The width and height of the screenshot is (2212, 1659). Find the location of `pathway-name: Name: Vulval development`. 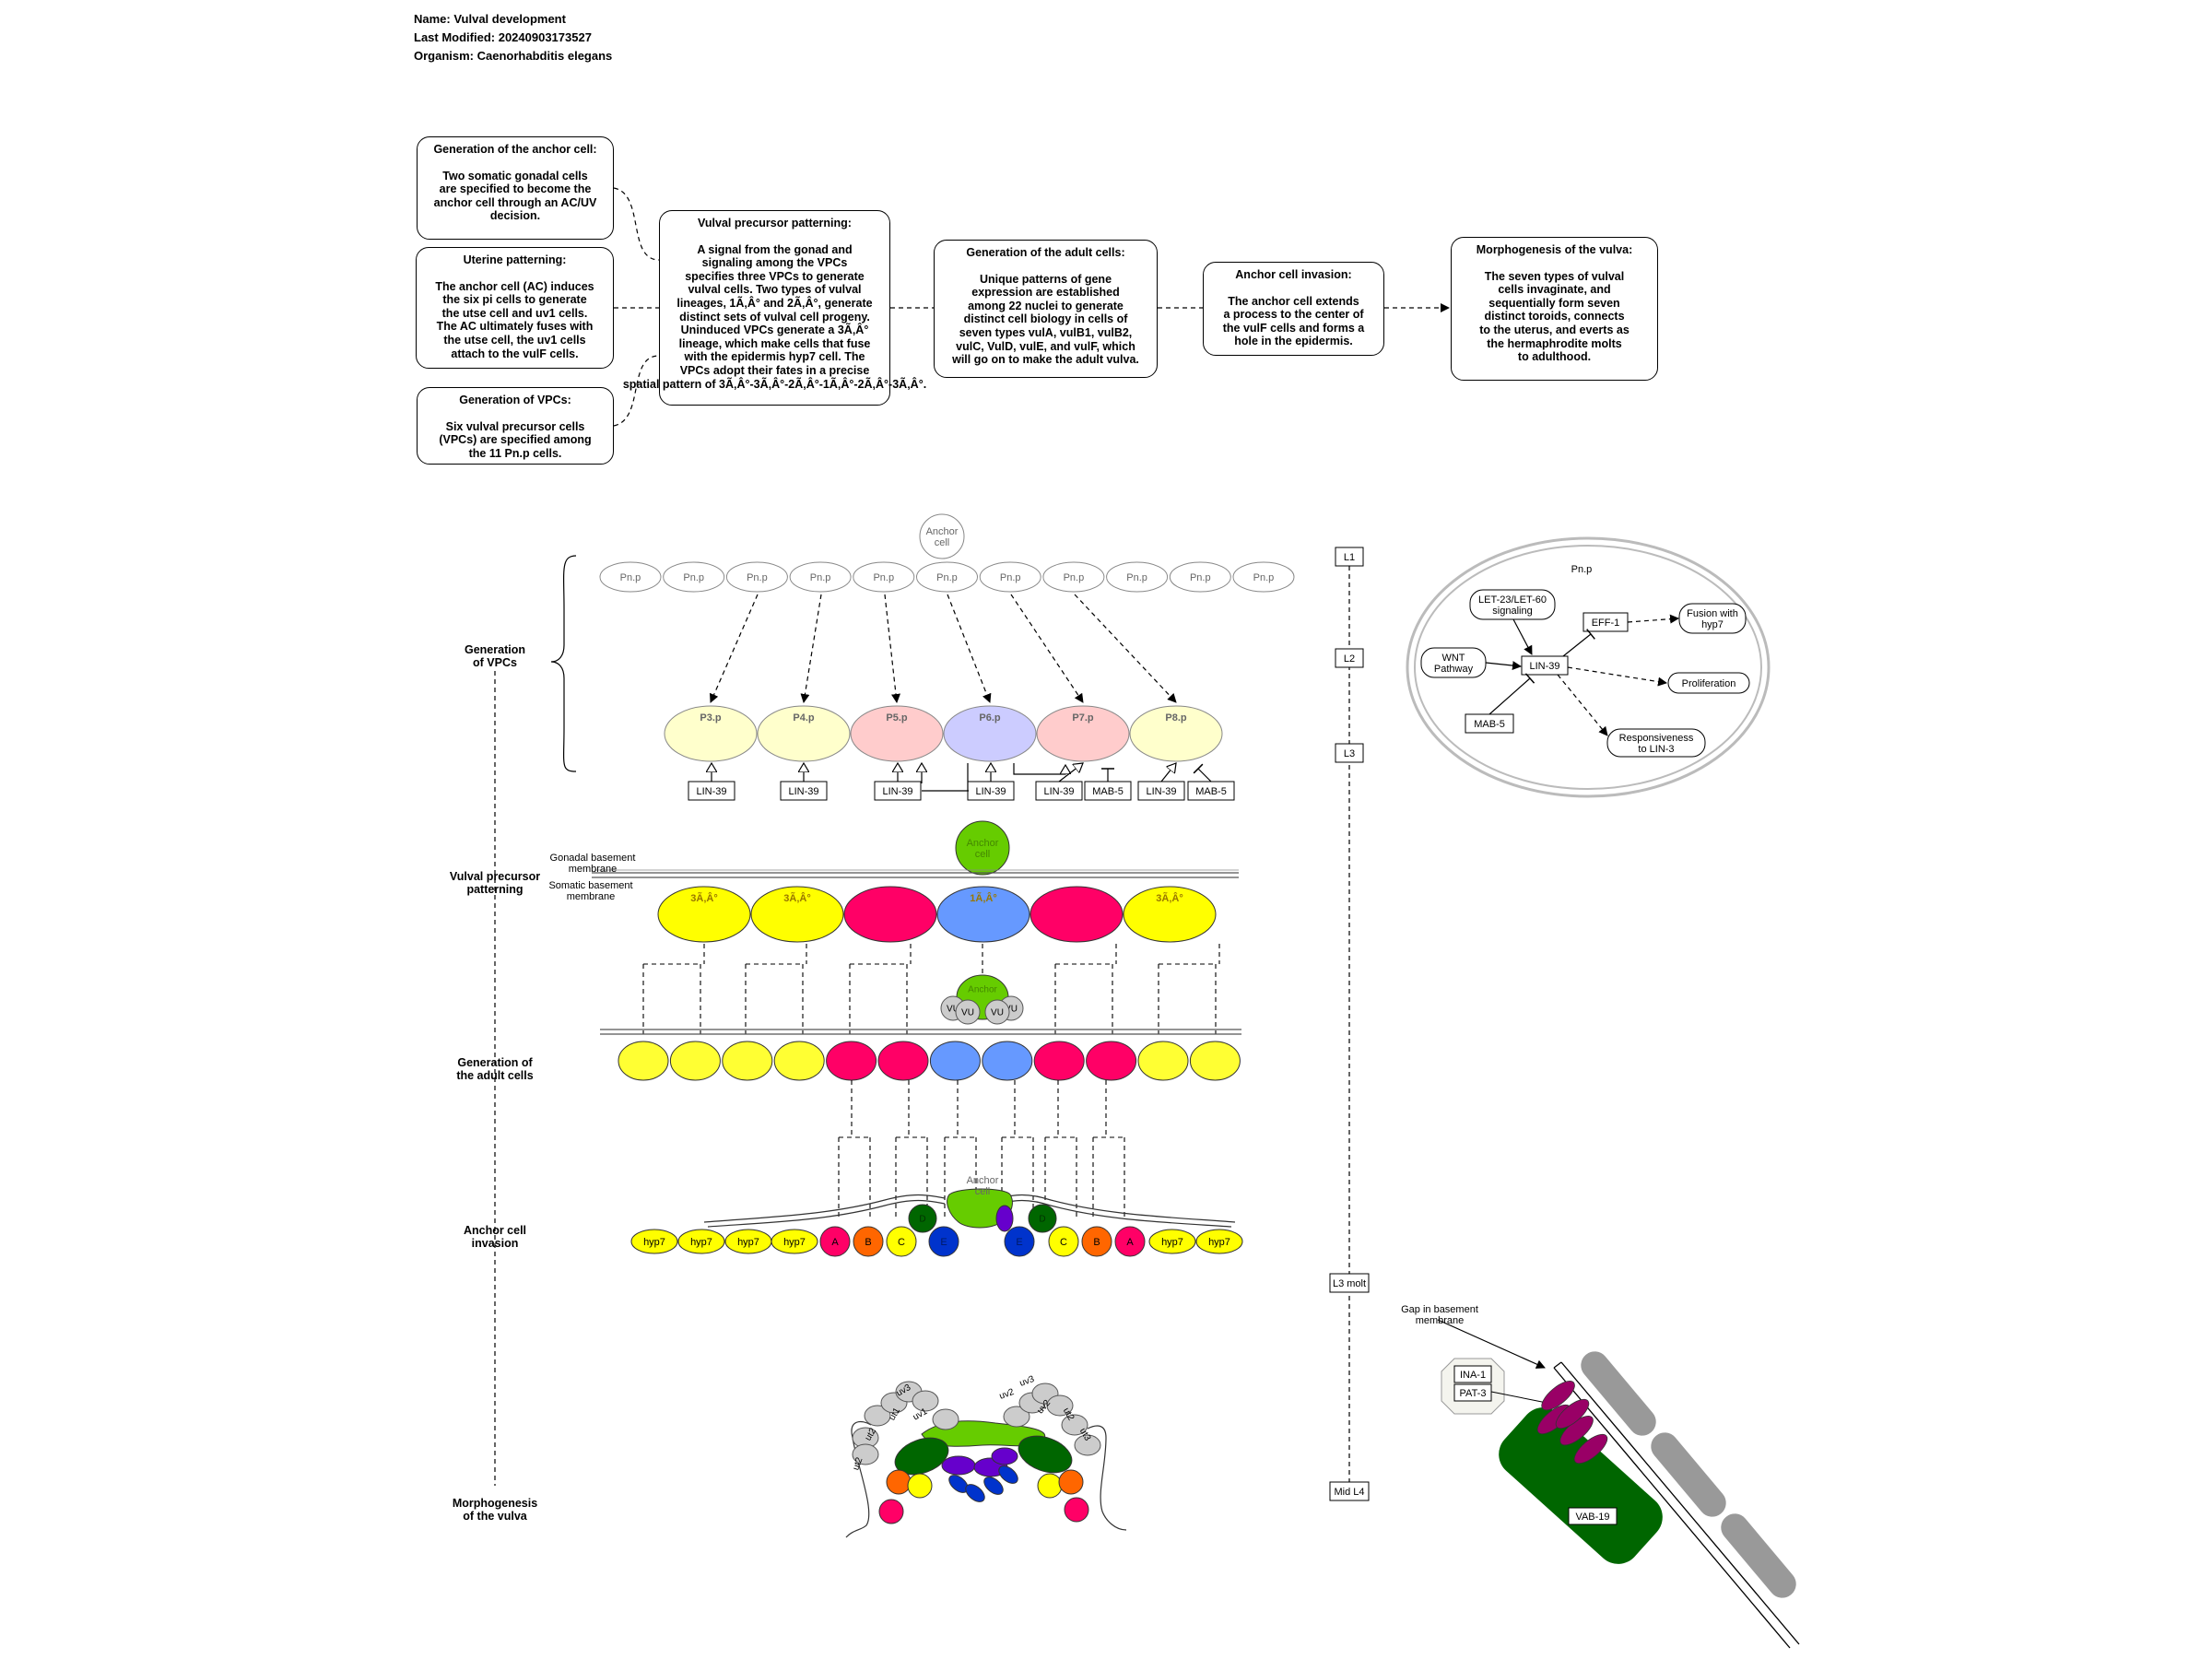

pathway-name: Name: Vulval development is located at coordinates (490, 19).